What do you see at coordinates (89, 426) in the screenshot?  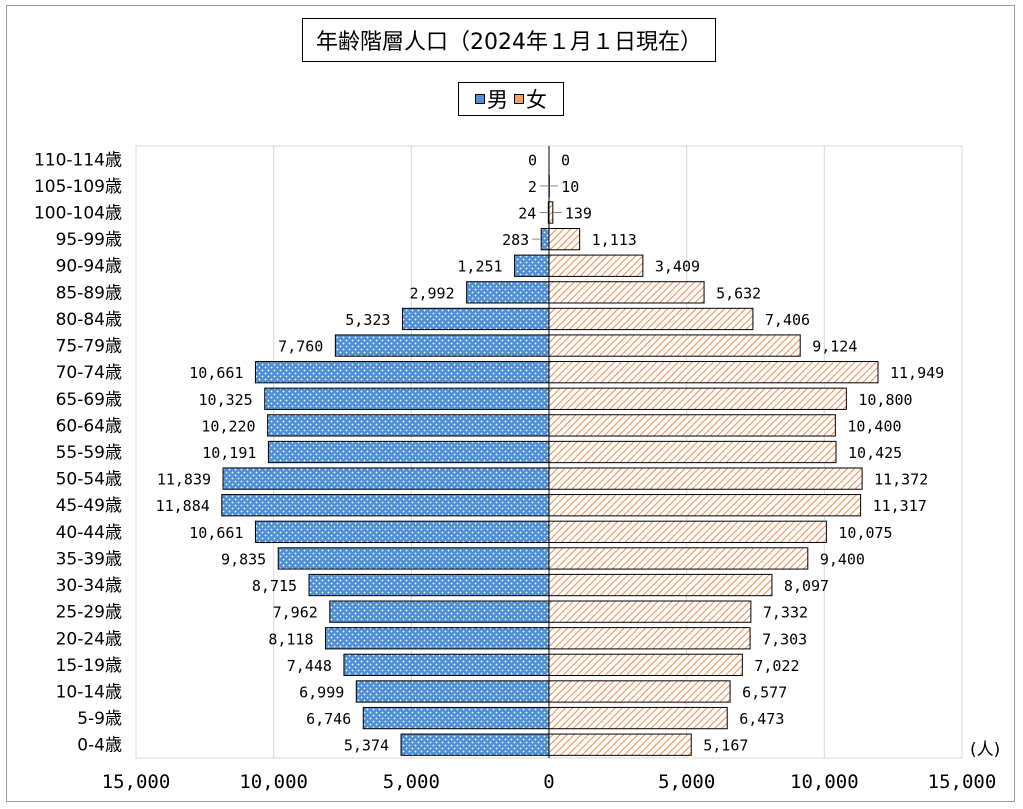 I see `y-tick-label: 60-64歳` at bounding box center [89, 426].